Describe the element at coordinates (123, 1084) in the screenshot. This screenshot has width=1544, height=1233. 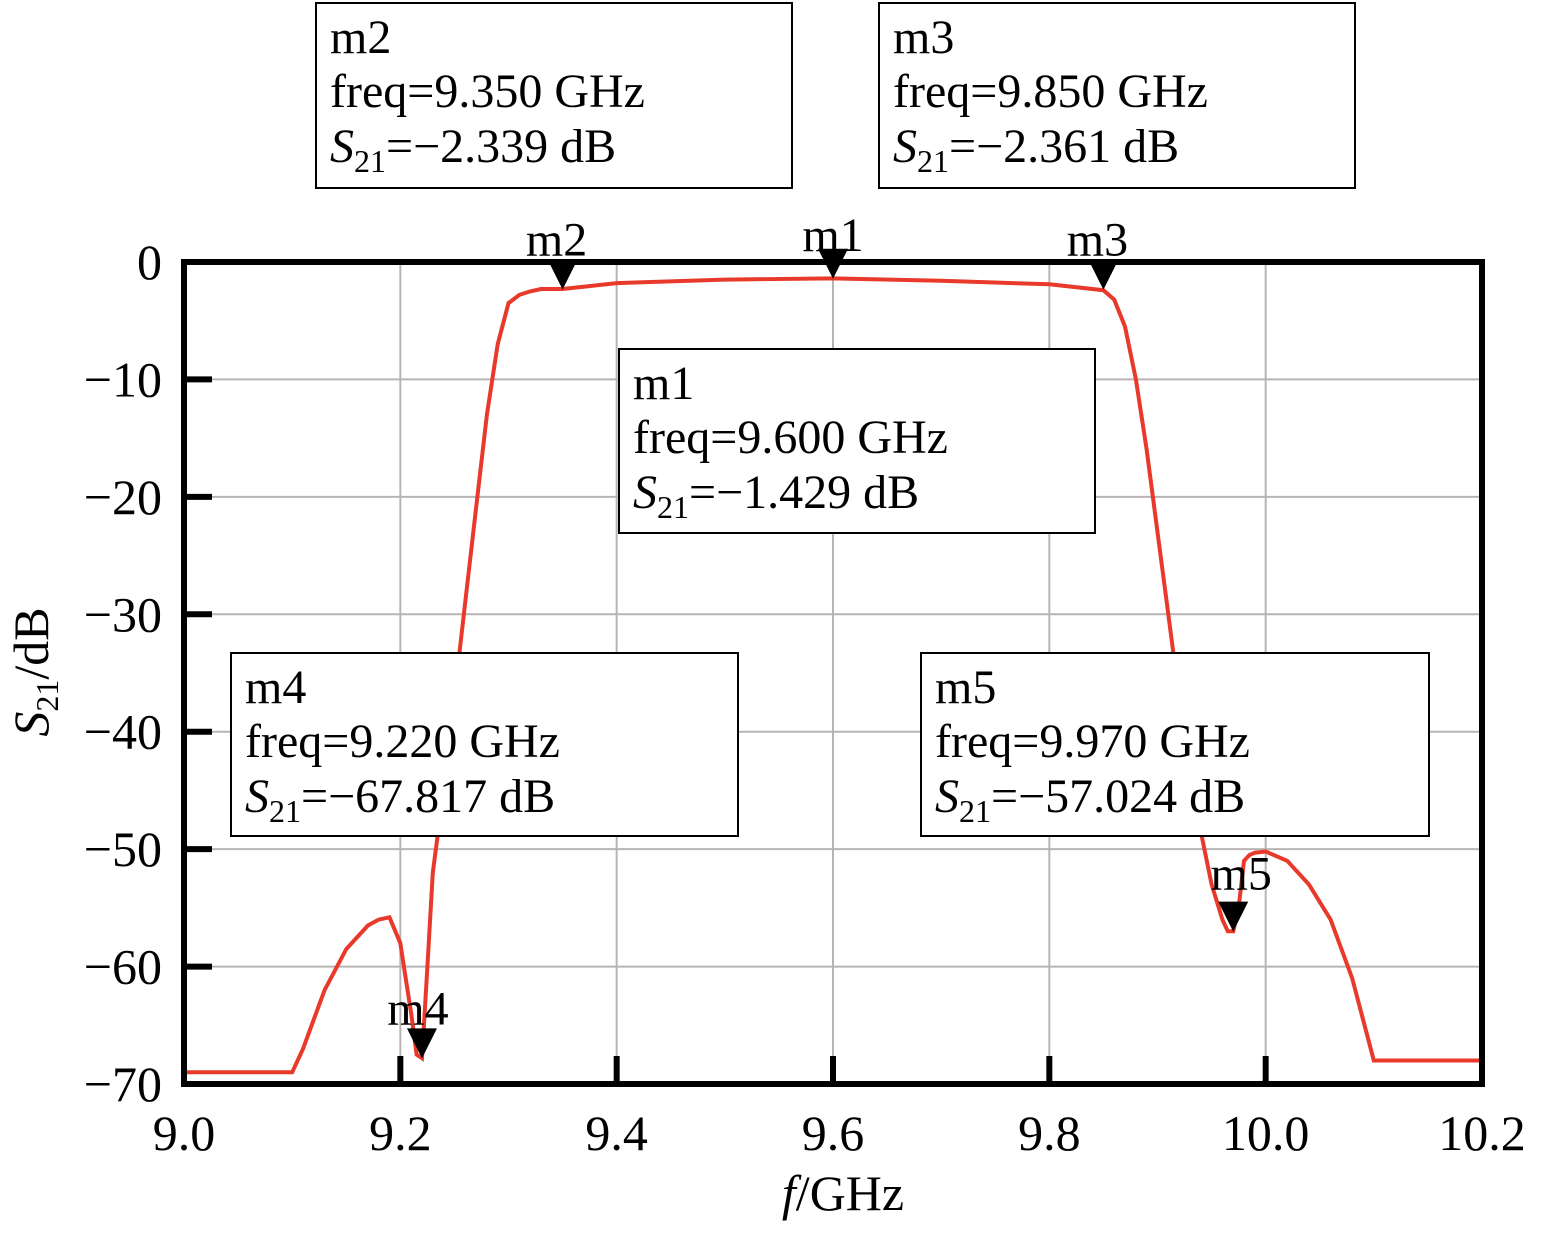
I see `y-tick-label: −70` at that location.